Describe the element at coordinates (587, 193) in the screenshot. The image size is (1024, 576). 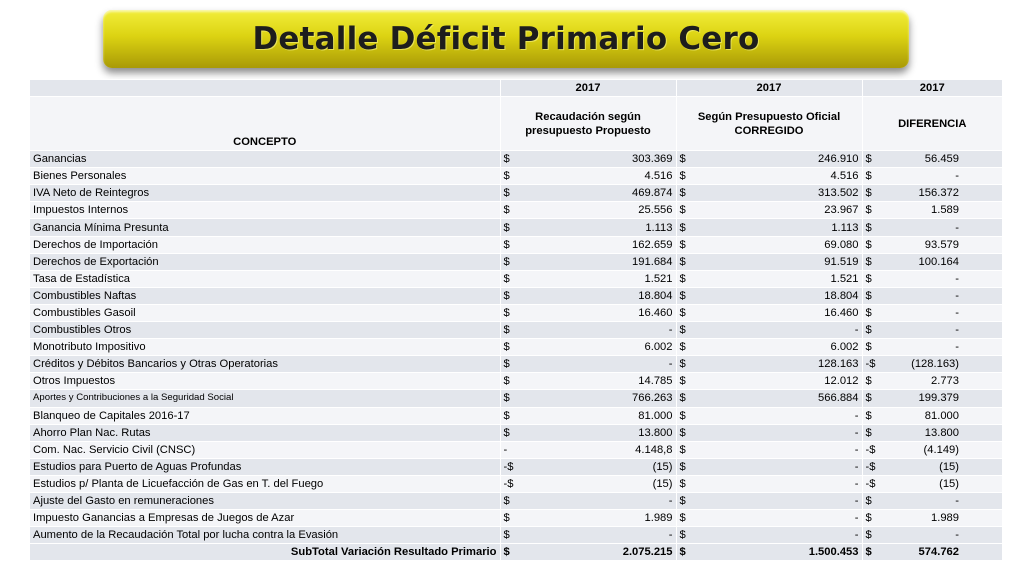
I see `proposed-amount-cell: $469.874` at that location.